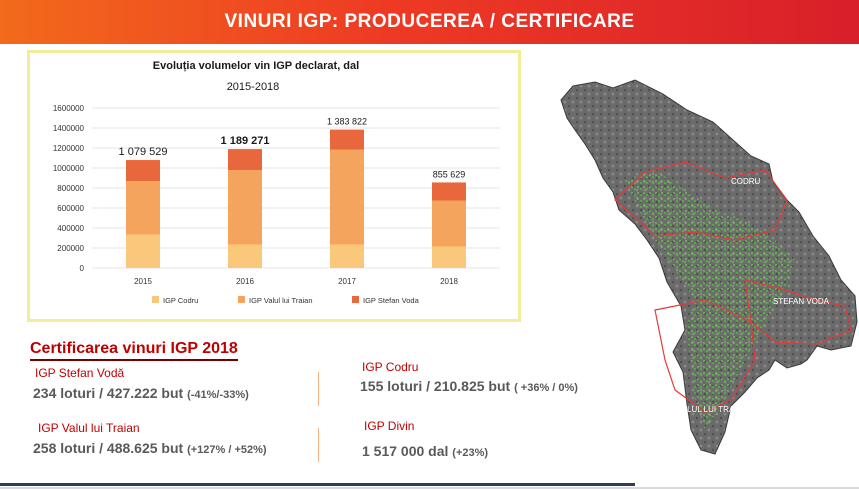 The width and height of the screenshot is (859, 489). I want to click on legend-label-1: IGP Valul lui Traian, so click(281, 300).